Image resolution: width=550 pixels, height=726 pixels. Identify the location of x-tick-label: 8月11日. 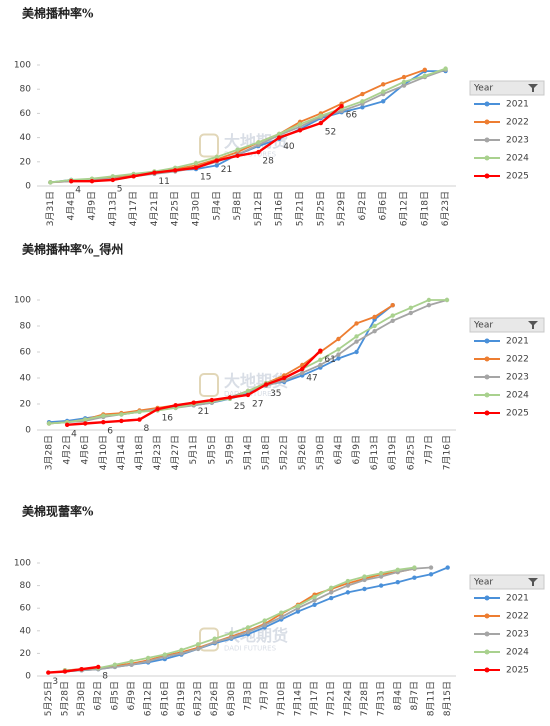
(431, 698).